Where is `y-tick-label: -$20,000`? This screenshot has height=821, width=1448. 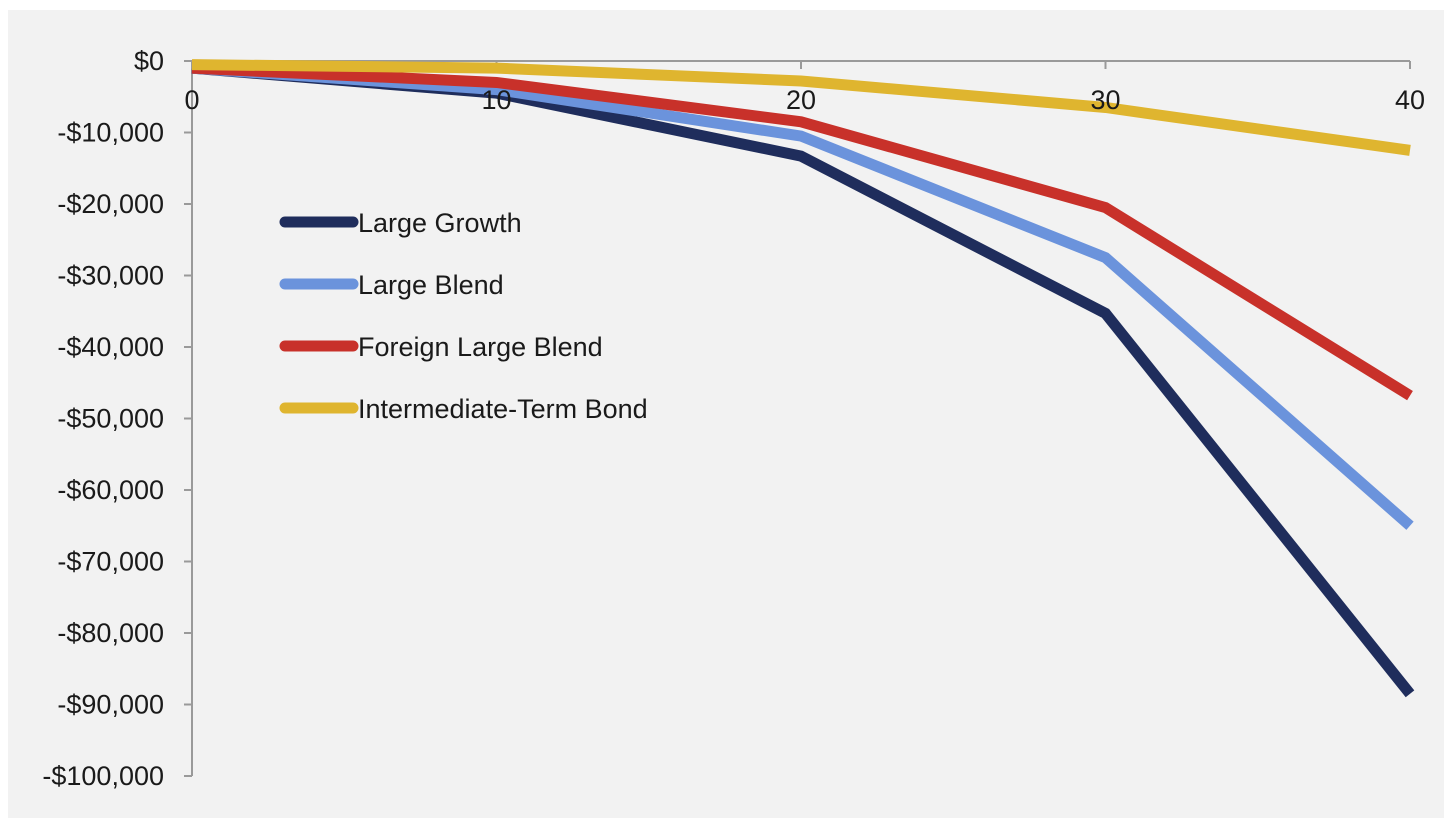 y-tick-label: -$20,000 is located at coordinates (110, 204).